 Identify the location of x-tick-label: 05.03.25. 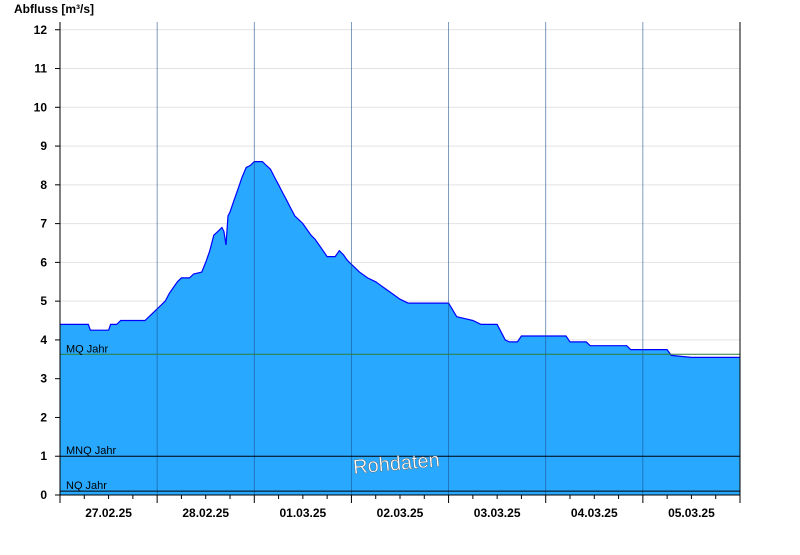
(691, 513).